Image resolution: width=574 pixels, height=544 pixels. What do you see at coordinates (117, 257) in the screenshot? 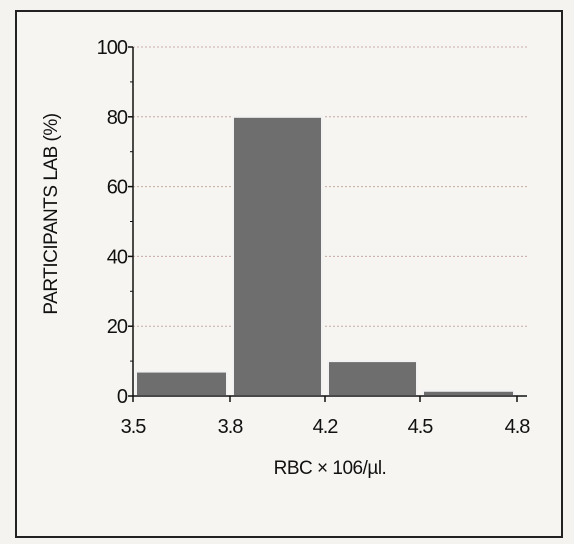
I see `y-tick-label-40: 40` at bounding box center [117, 257].